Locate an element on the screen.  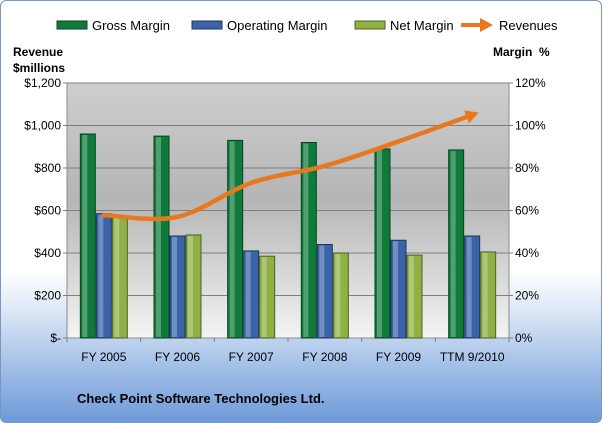
right-tick-label: 40% is located at coordinates (527, 253).